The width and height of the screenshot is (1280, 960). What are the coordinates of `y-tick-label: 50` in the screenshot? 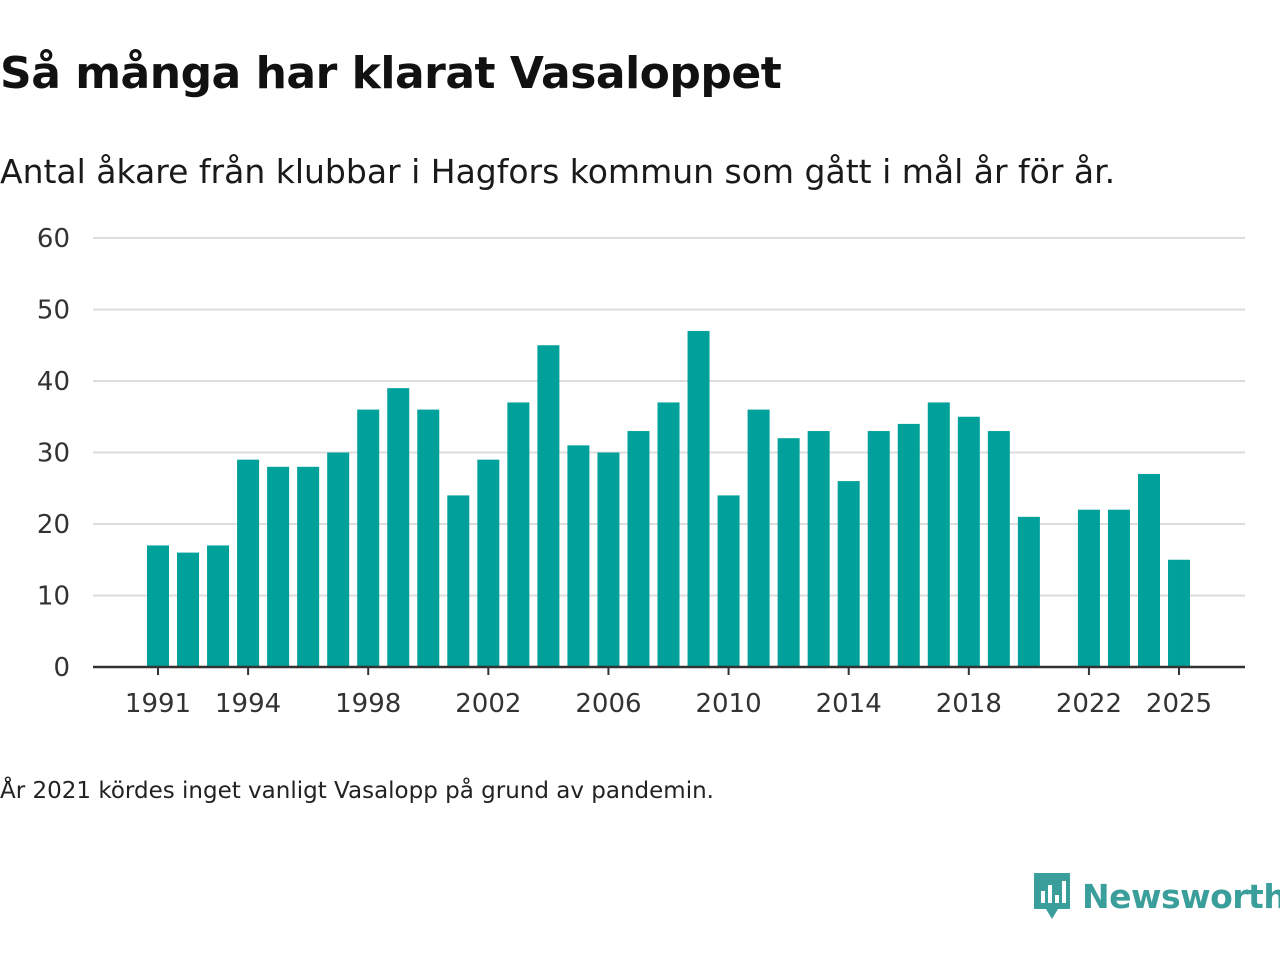 It's located at (53, 311).